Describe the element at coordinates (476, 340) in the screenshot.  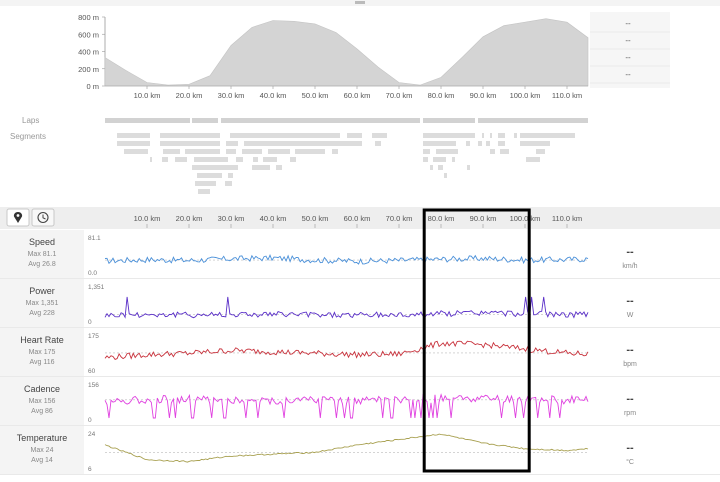
I see `selection-highlight` at that location.